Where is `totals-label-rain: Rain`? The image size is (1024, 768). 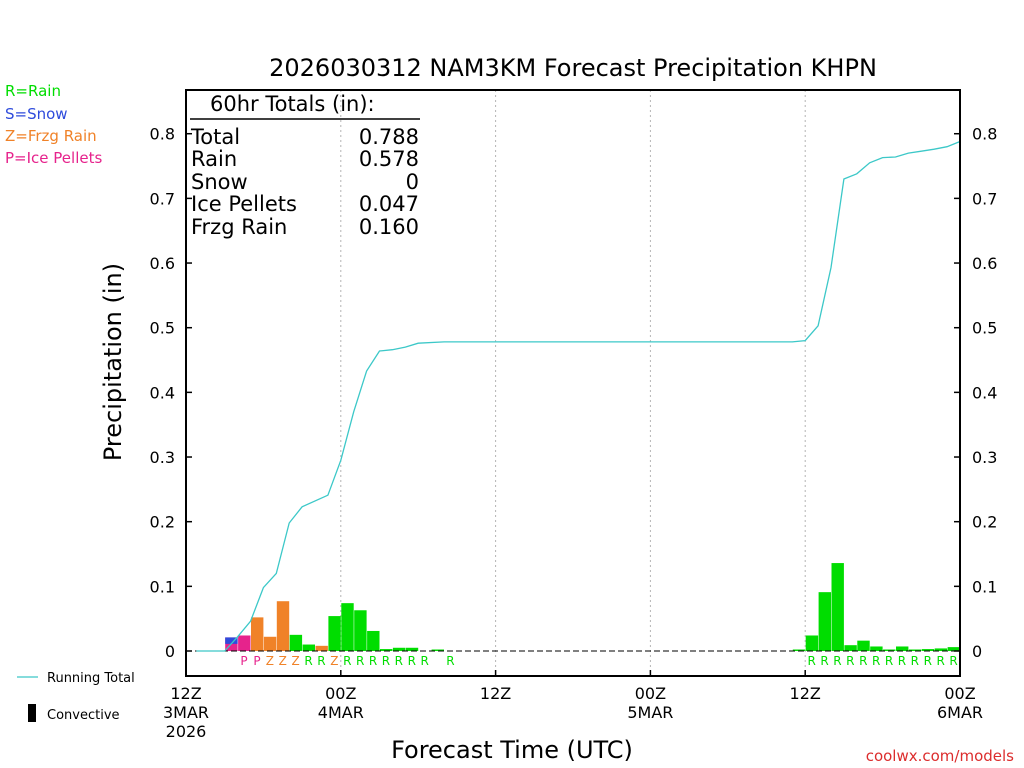 totals-label-rain: Rain is located at coordinates (214, 159).